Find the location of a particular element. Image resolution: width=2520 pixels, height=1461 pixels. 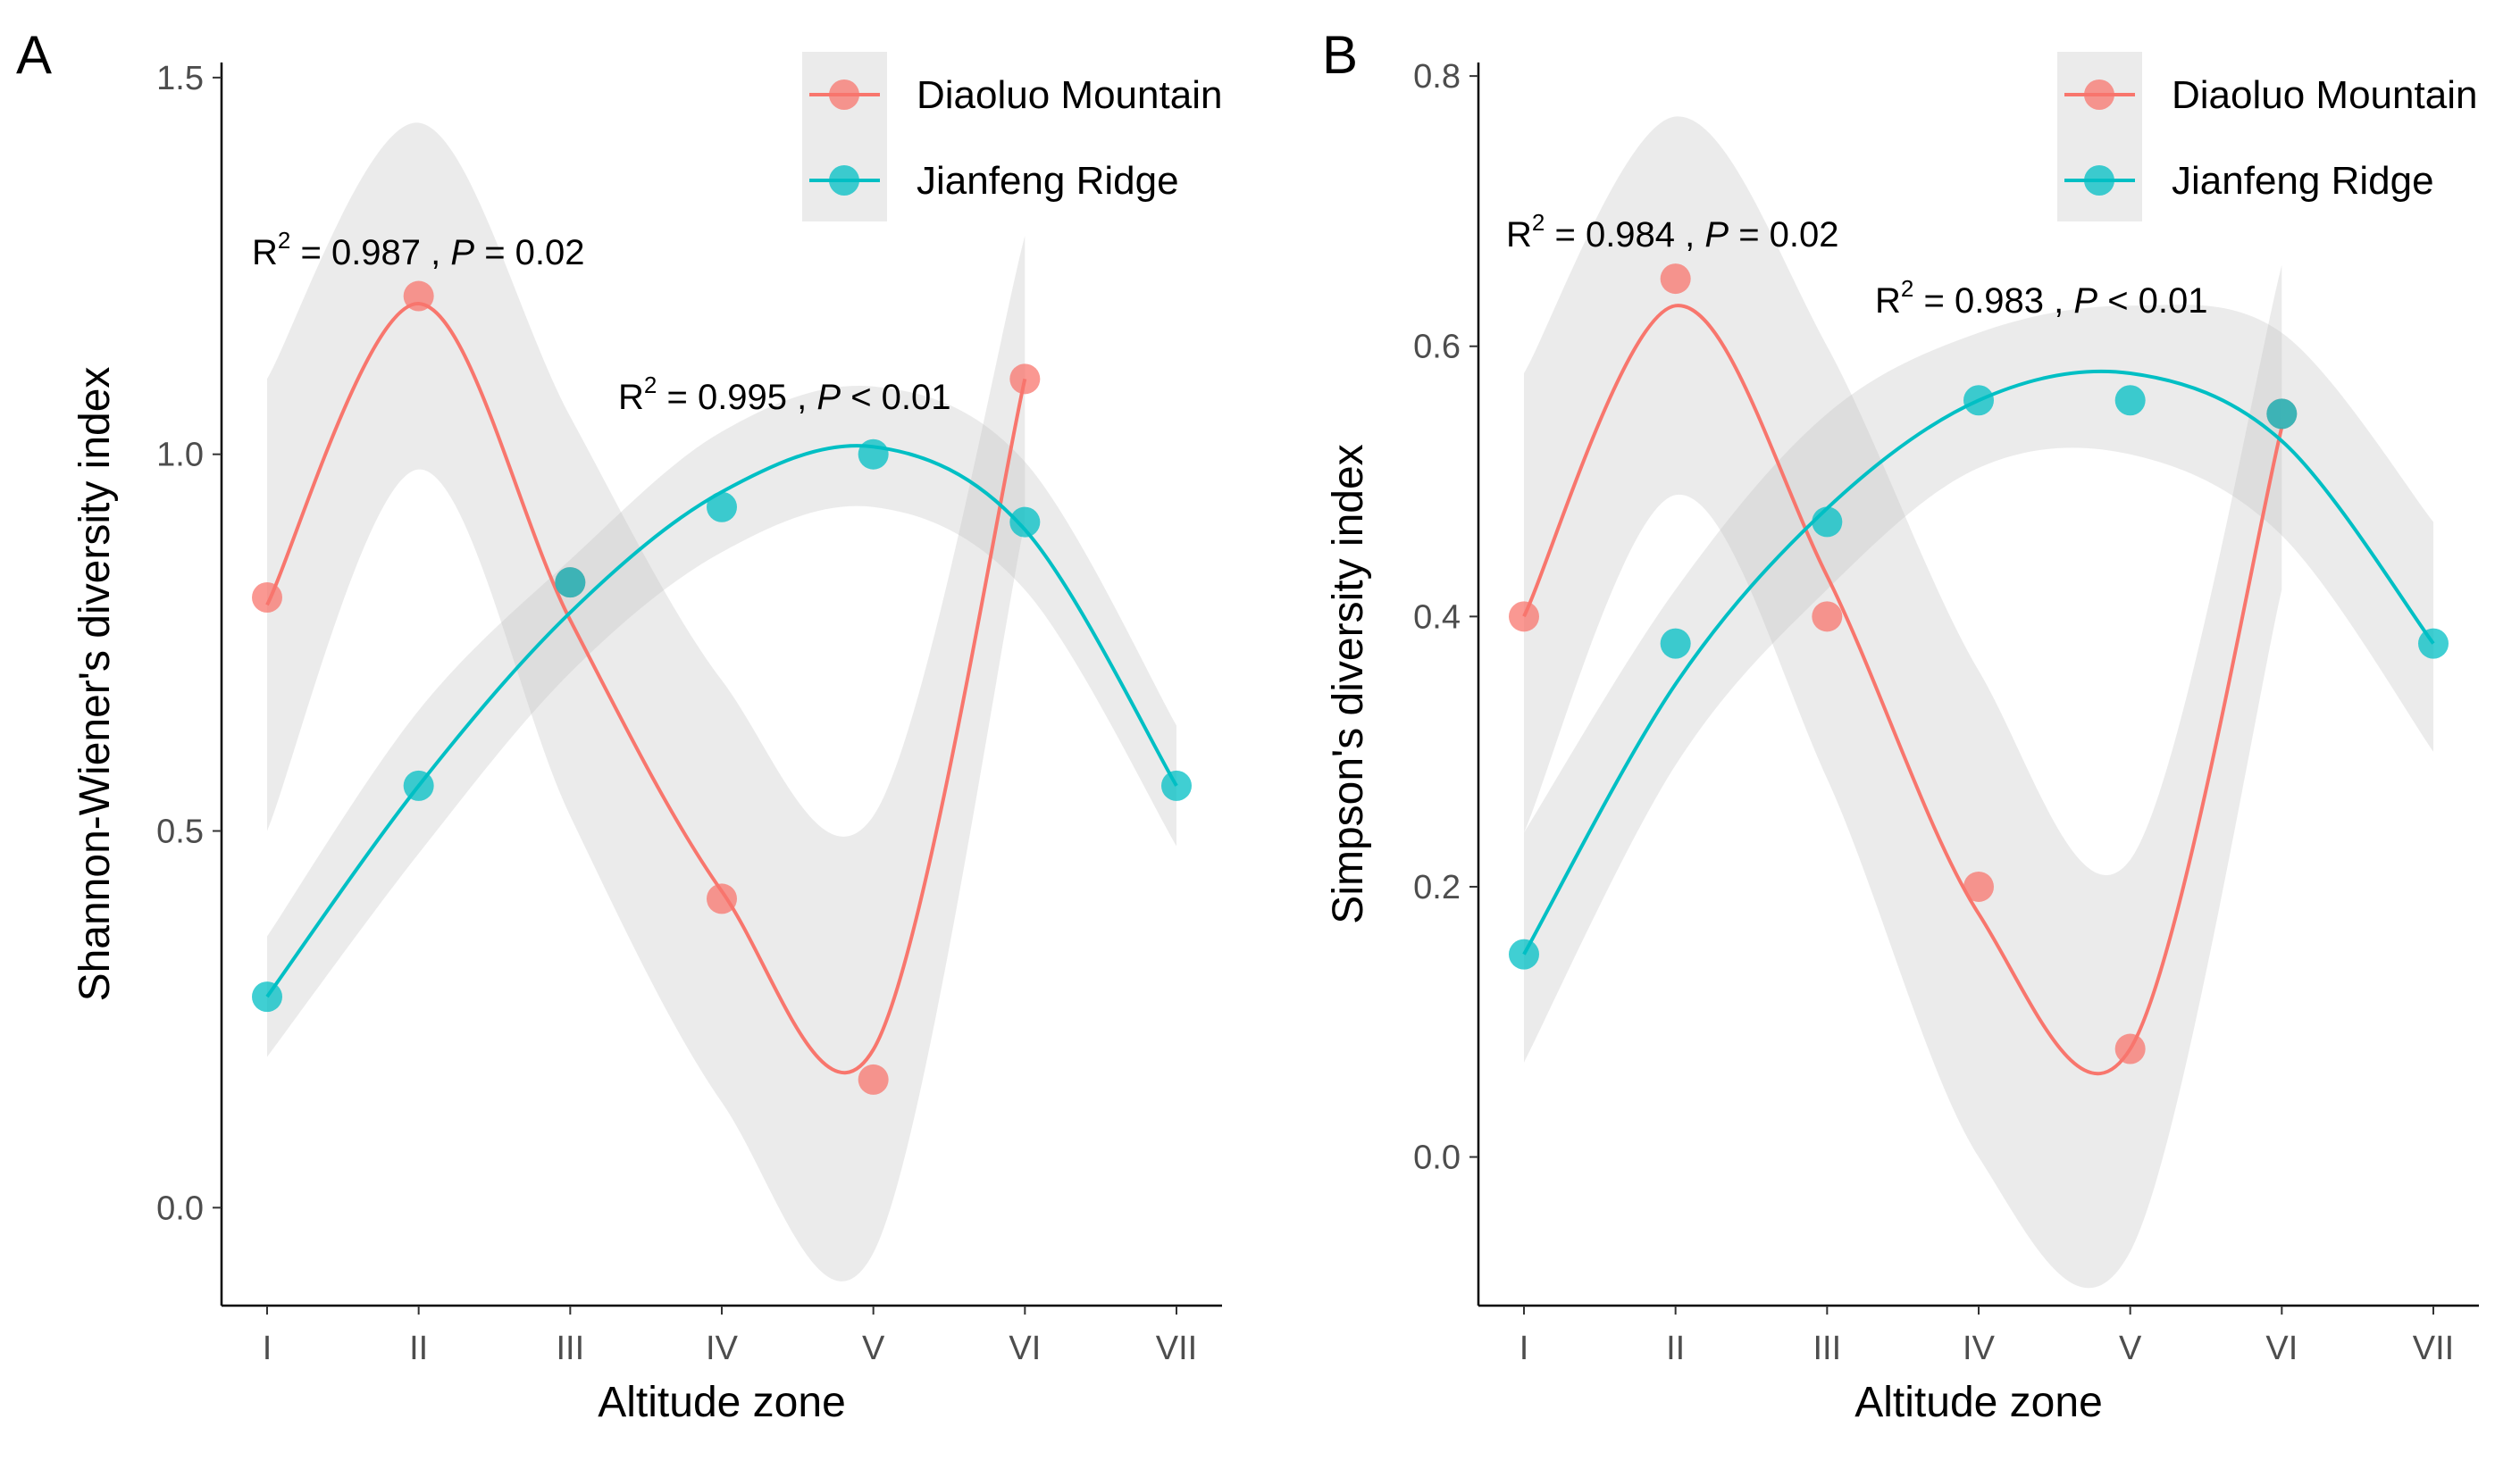

y-tick-label: 1.5 is located at coordinates (180, 78).